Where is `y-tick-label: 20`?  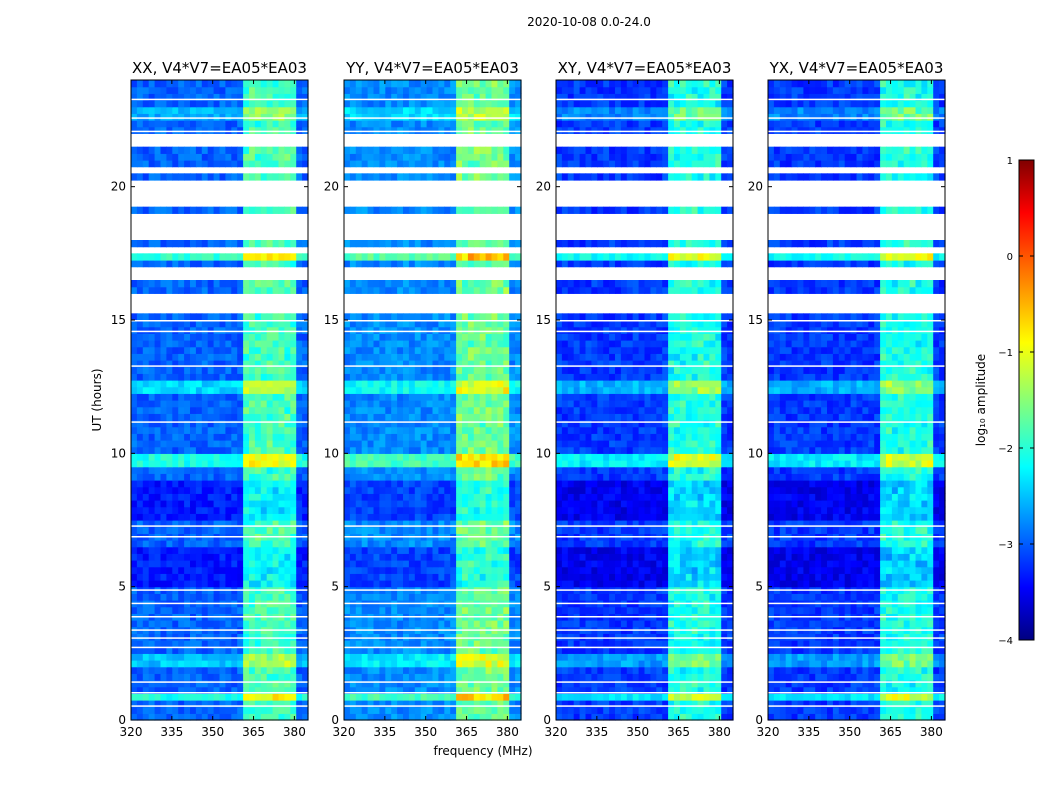 y-tick-label: 20 is located at coordinates (331, 187).